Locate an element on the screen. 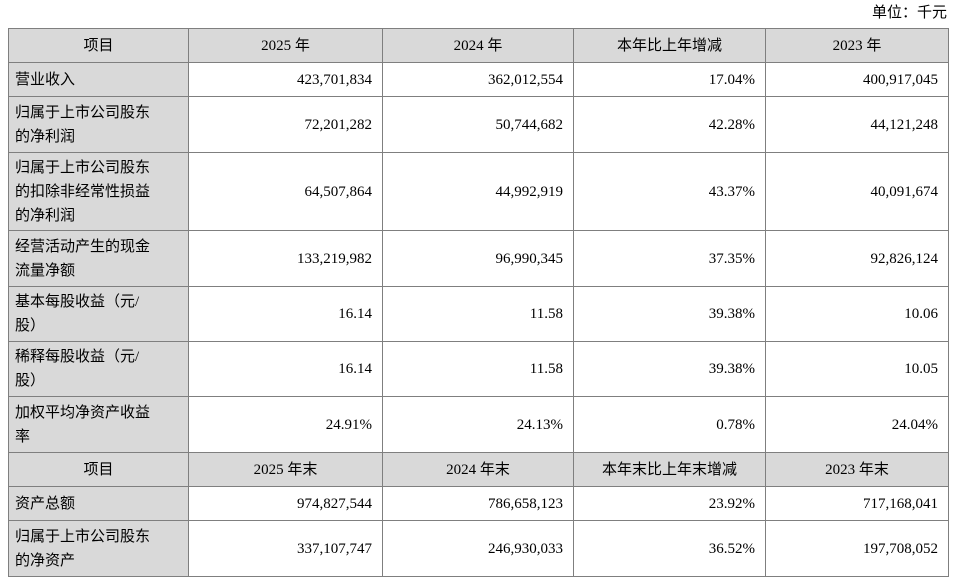 This screenshot has width=955, height=585. cell-change: 0.78% is located at coordinates (669, 424).